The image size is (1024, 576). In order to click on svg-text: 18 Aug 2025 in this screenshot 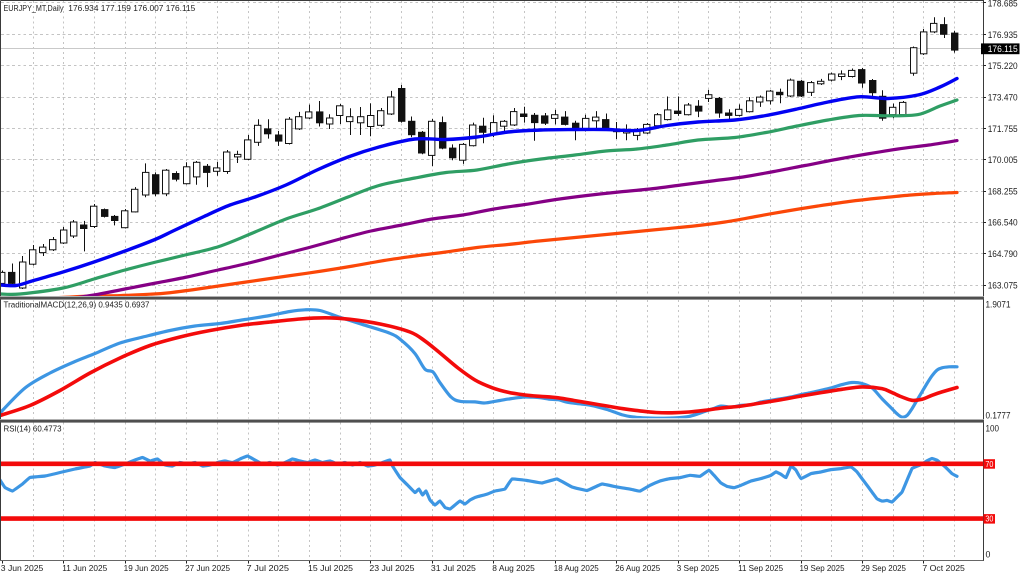, I will do `click(576, 568)`.